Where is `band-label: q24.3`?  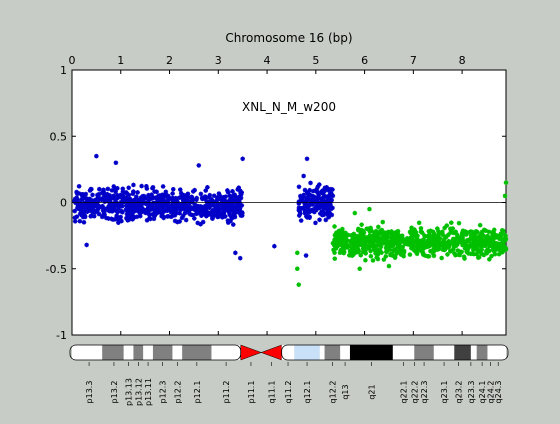
band-label: q24.3 is located at coordinates (498, 392).